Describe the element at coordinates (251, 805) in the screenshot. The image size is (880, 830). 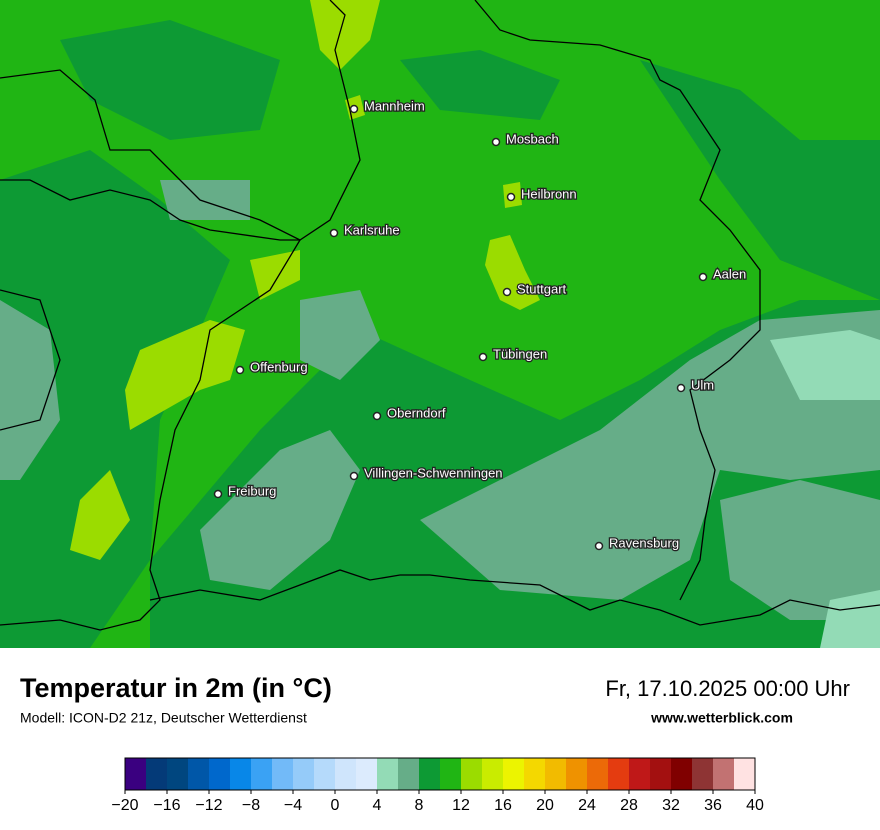
I see `colorbar-tick-label: −8` at that location.